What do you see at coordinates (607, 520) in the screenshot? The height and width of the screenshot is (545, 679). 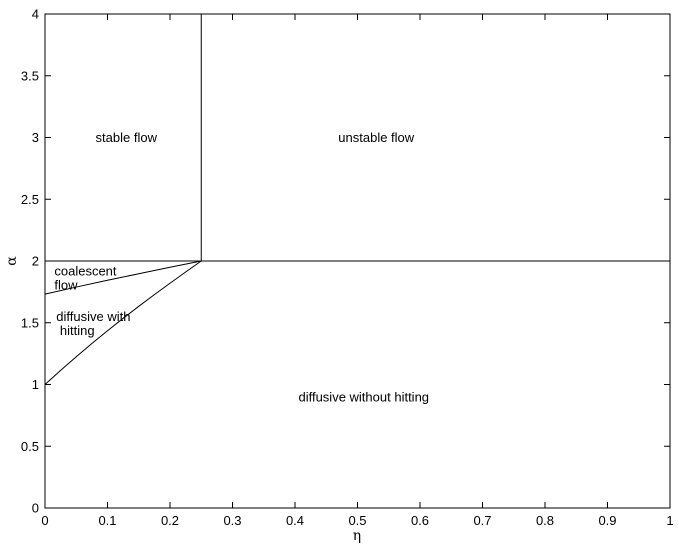 I see `x-tick-label: 0.9` at bounding box center [607, 520].